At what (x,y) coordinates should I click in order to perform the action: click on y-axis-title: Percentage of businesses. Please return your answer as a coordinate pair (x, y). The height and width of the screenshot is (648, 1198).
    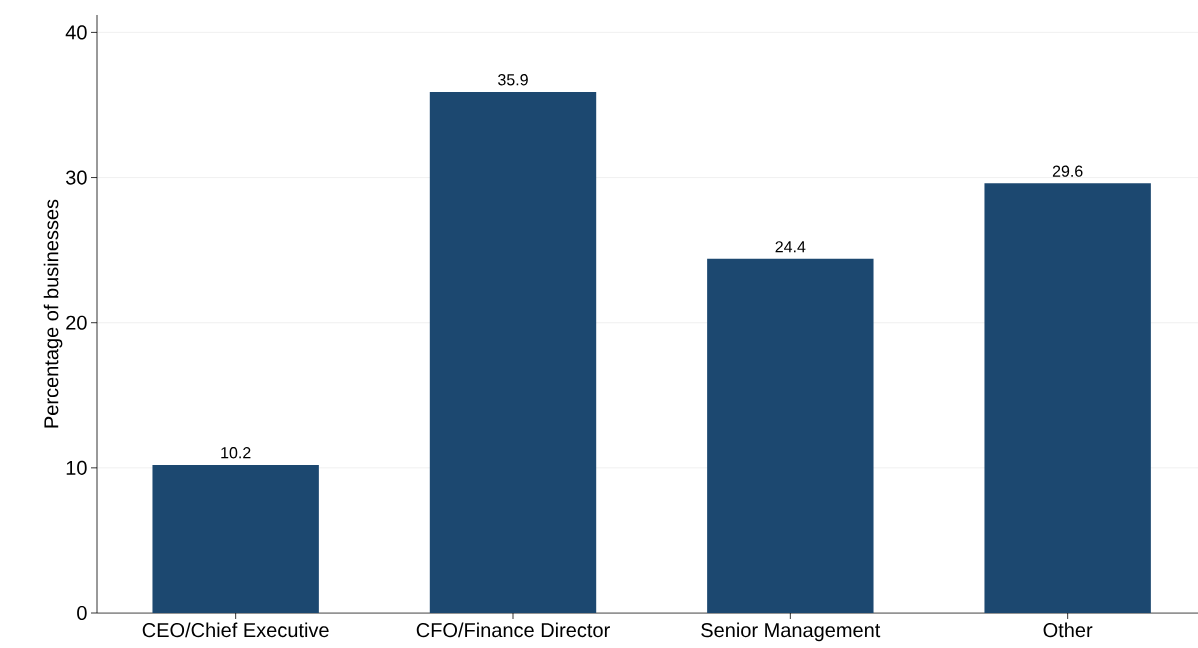
    Looking at the image, I should click on (53, 313).